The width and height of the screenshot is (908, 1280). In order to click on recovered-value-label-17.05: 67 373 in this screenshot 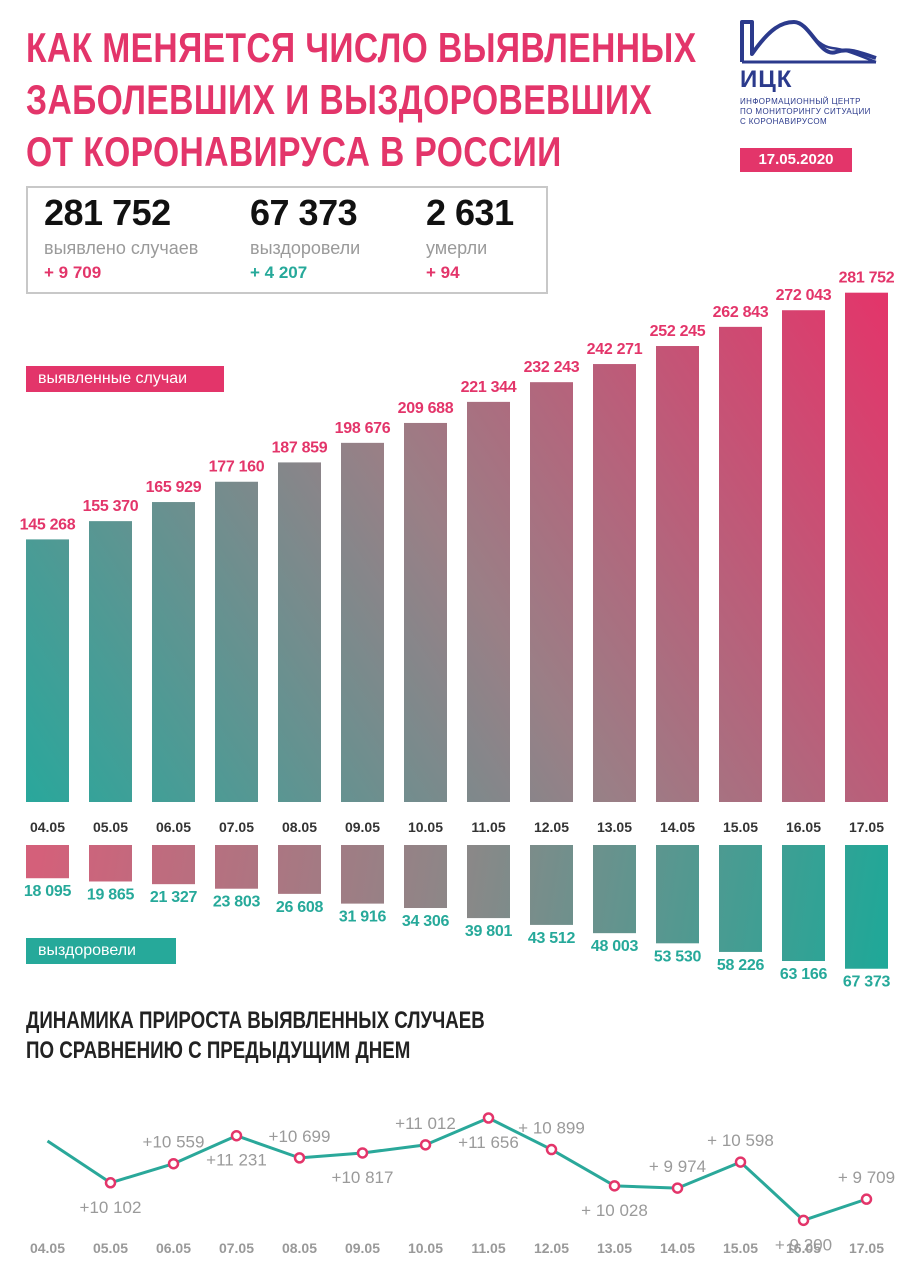, I will do `click(867, 982)`.